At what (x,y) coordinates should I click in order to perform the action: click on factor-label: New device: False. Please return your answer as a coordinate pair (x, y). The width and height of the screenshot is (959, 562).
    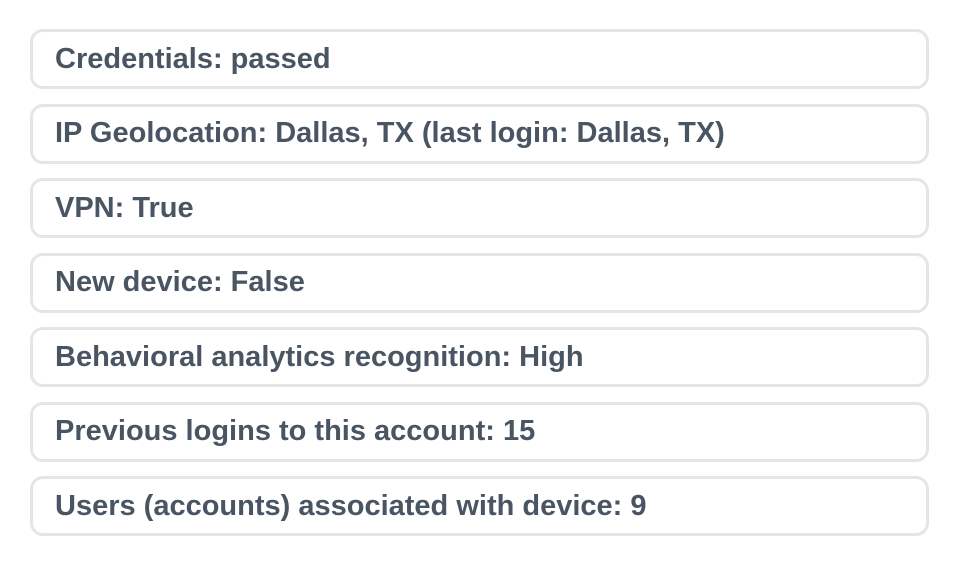
    Looking at the image, I should click on (180, 282).